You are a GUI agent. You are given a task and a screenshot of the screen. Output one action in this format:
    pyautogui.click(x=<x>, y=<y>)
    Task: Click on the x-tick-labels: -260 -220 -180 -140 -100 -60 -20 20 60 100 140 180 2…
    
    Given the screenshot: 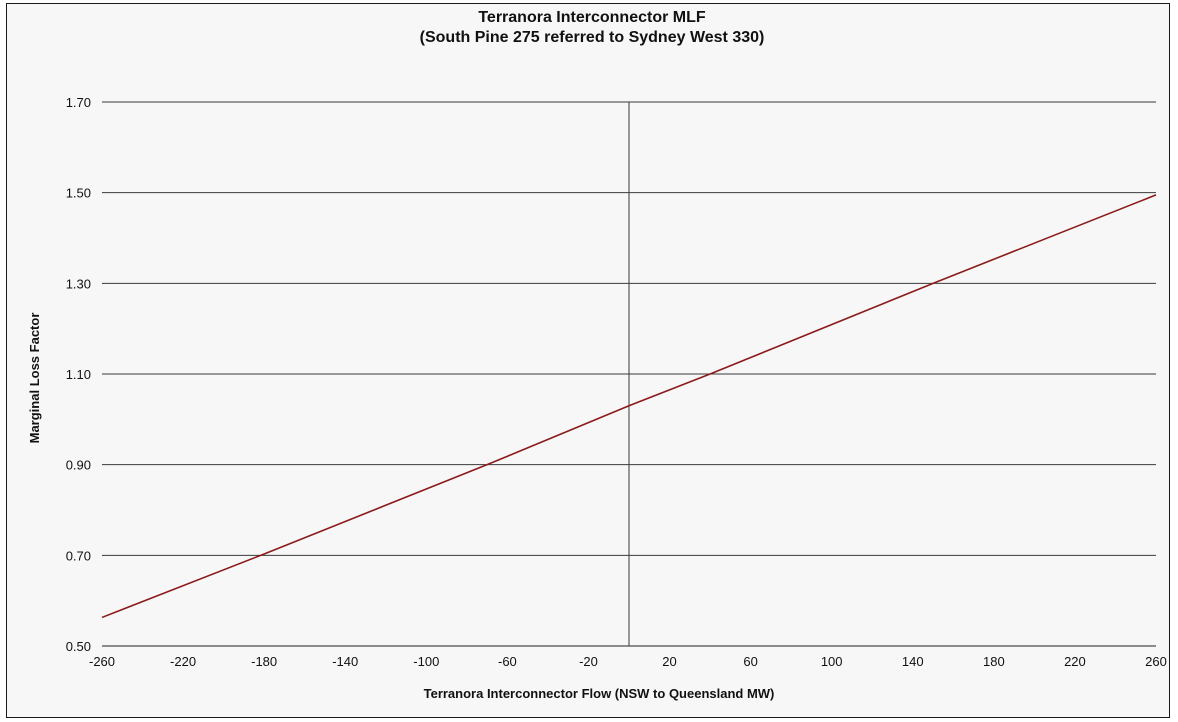 What is the action you would take?
    pyautogui.click(x=628, y=661)
    